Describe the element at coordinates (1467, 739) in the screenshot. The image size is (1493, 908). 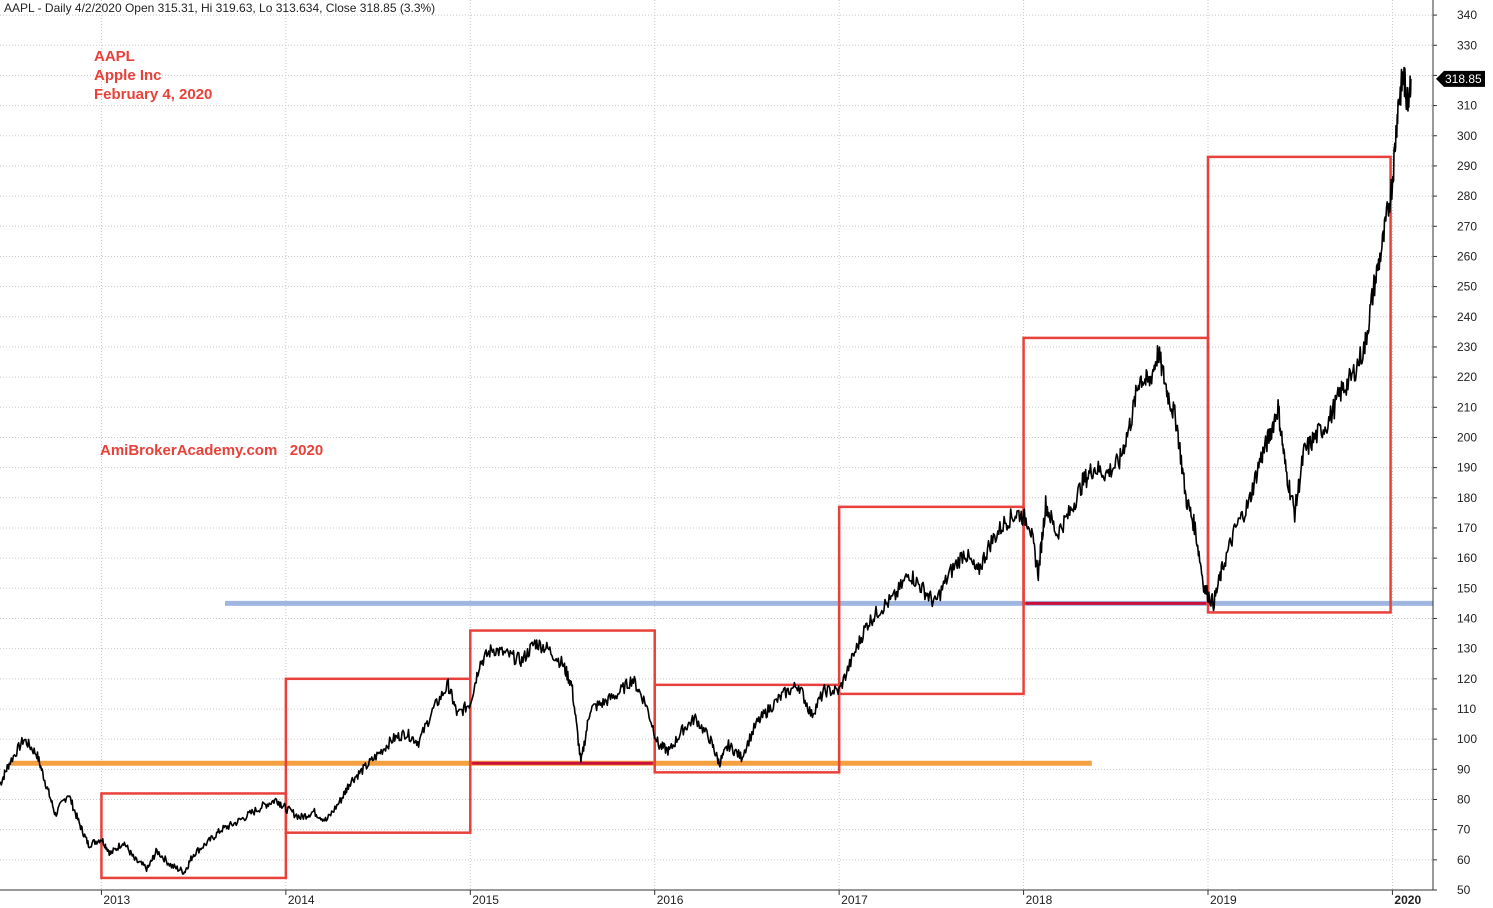
I see `y-tick-label: 100` at that location.